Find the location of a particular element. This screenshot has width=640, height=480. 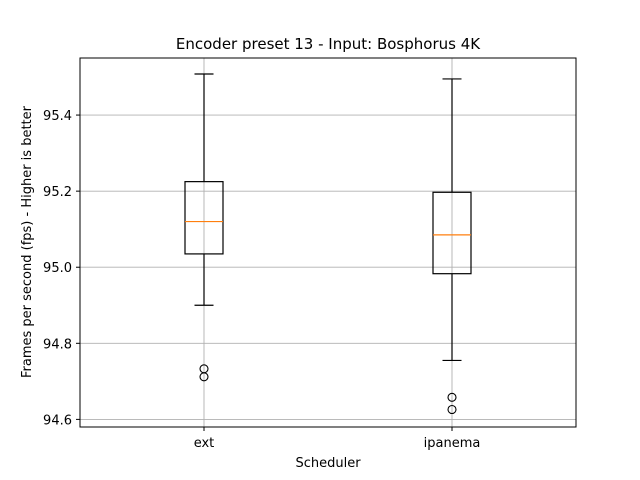

box-group-ipanema is located at coordinates (452, 246).